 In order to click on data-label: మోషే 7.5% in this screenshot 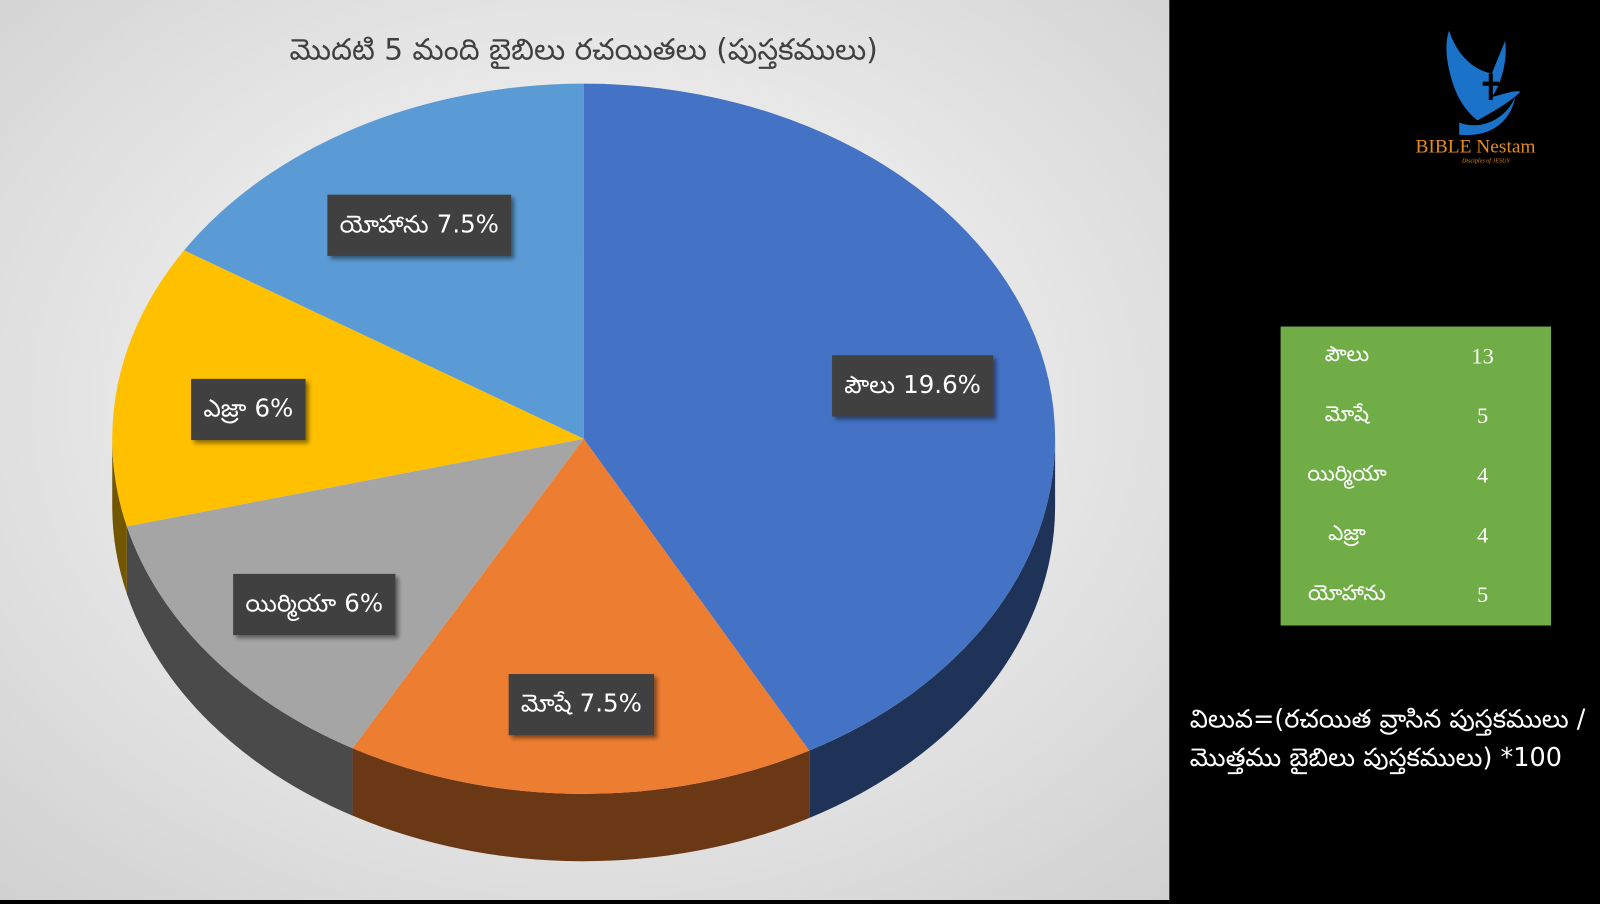, I will do `click(581, 705)`.